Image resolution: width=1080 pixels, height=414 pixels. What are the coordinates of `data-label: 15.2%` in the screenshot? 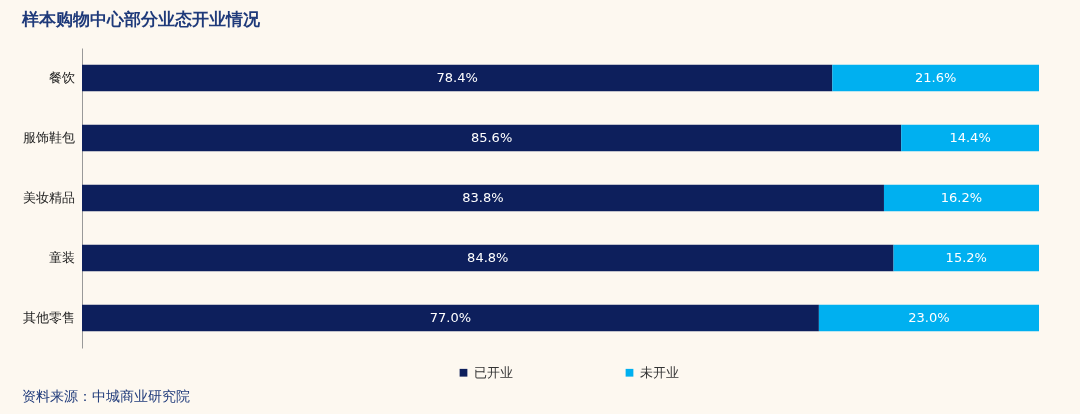 It's located at (966, 257).